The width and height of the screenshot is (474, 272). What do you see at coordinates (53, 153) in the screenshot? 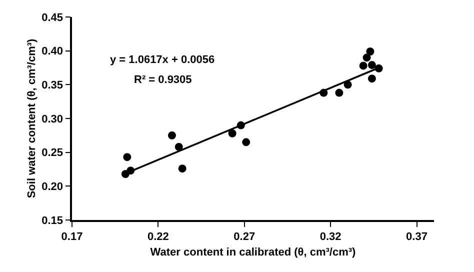
I see `y-tick-label: 0.25` at bounding box center [53, 153].